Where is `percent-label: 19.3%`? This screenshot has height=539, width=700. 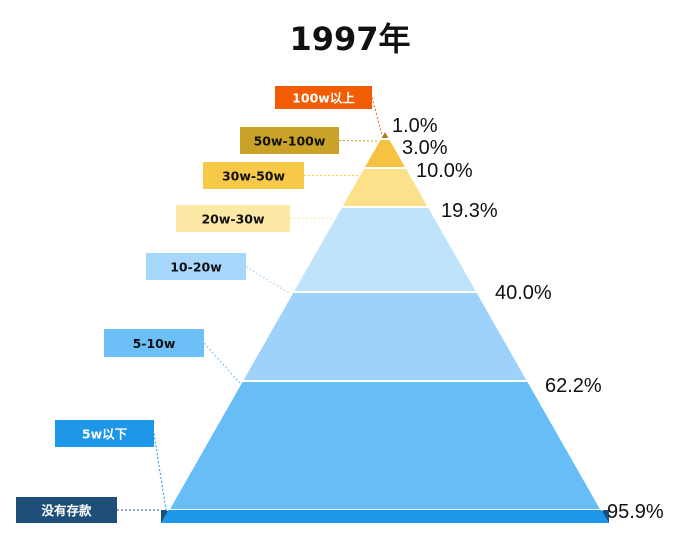
percent-label: 19.3% is located at coordinates (469, 211).